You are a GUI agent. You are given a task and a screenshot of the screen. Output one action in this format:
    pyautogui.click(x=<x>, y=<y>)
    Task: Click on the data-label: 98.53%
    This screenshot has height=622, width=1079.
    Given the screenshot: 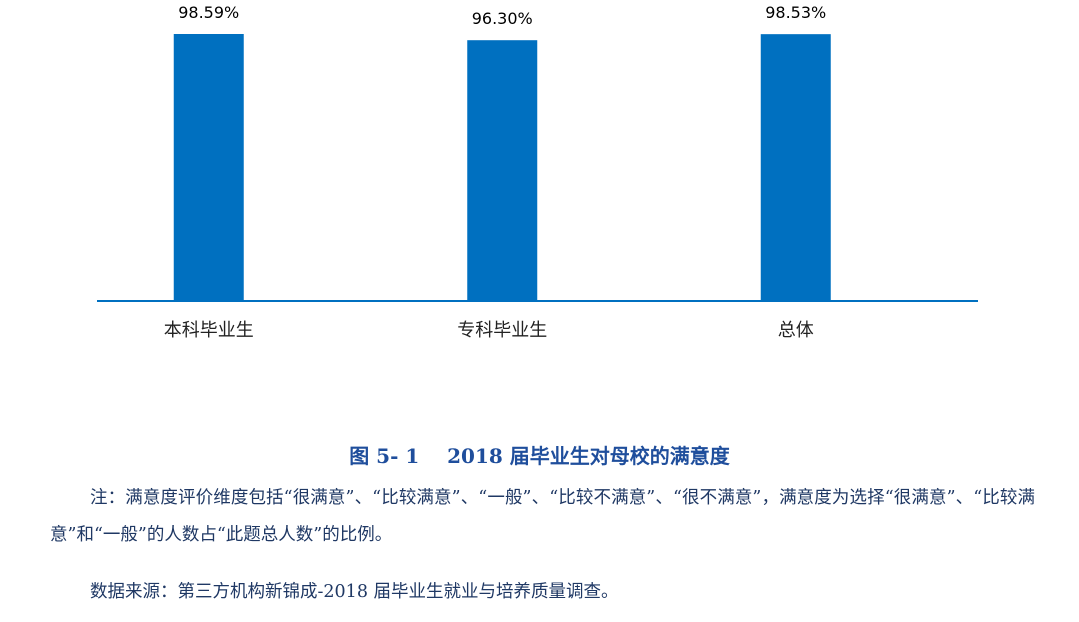 What is the action you would take?
    pyautogui.click(x=795, y=12)
    